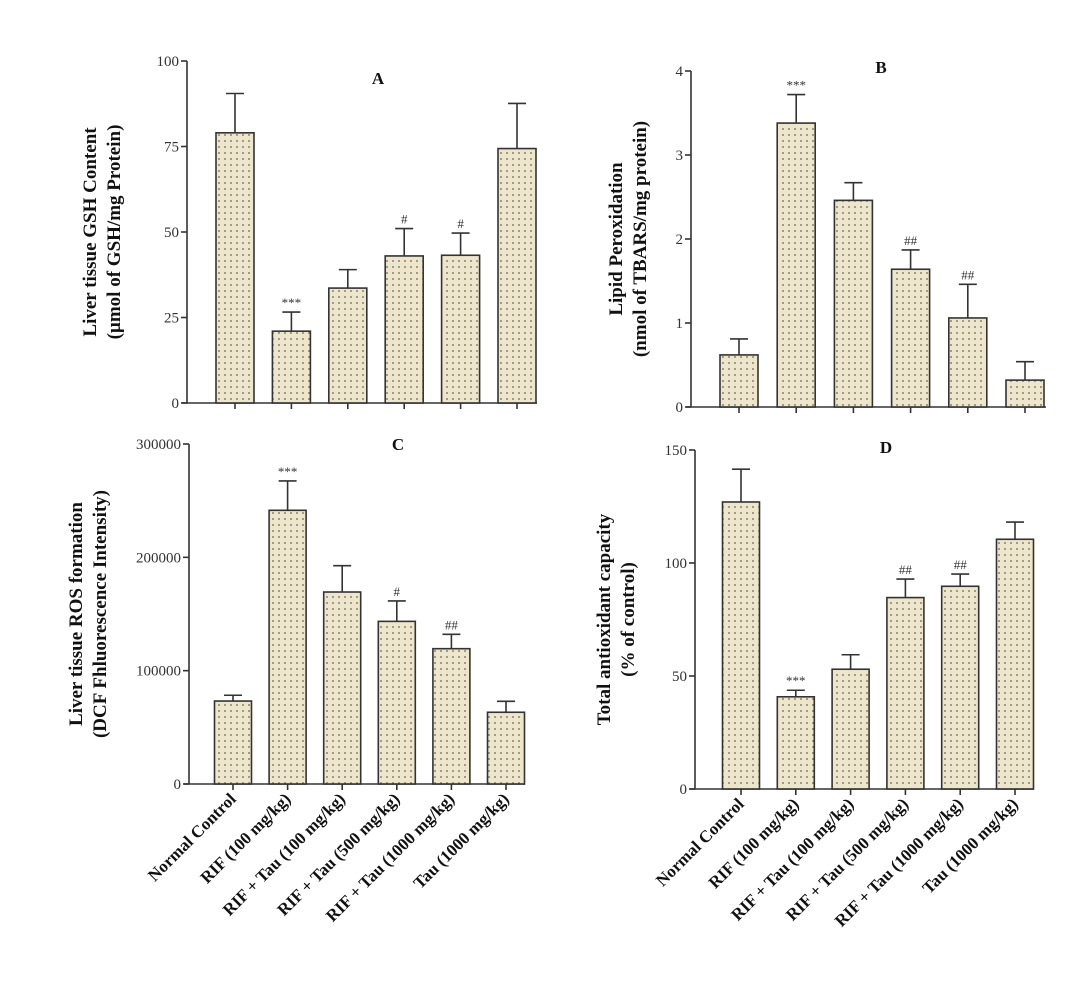 The height and width of the screenshot is (992, 1088). What do you see at coordinates (76, 614) in the screenshot?
I see `y-axis-label: Liver tissue ROS formation` at bounding box center [76, 614].